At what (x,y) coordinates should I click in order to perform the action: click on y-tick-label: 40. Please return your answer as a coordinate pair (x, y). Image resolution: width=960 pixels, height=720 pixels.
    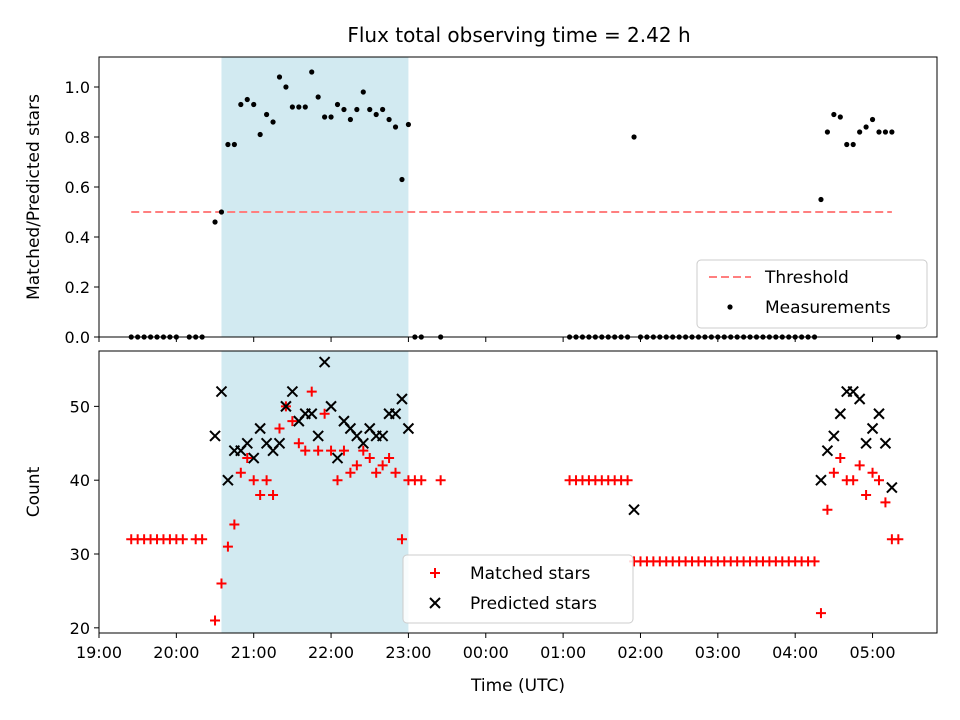
    Looking at the image, I should click on (80, 480).